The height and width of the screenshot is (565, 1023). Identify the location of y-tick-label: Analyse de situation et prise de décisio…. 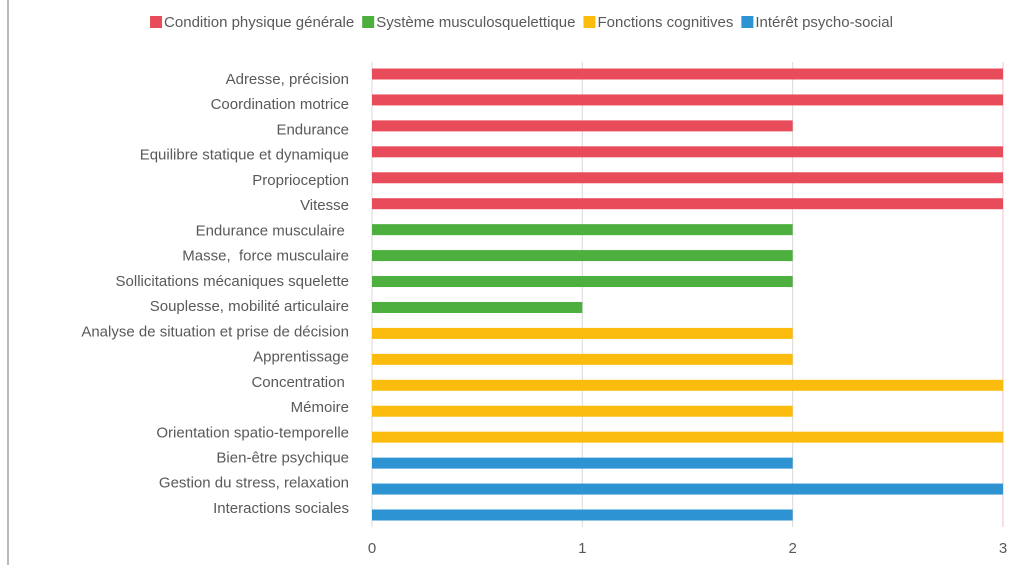
(215, 331).